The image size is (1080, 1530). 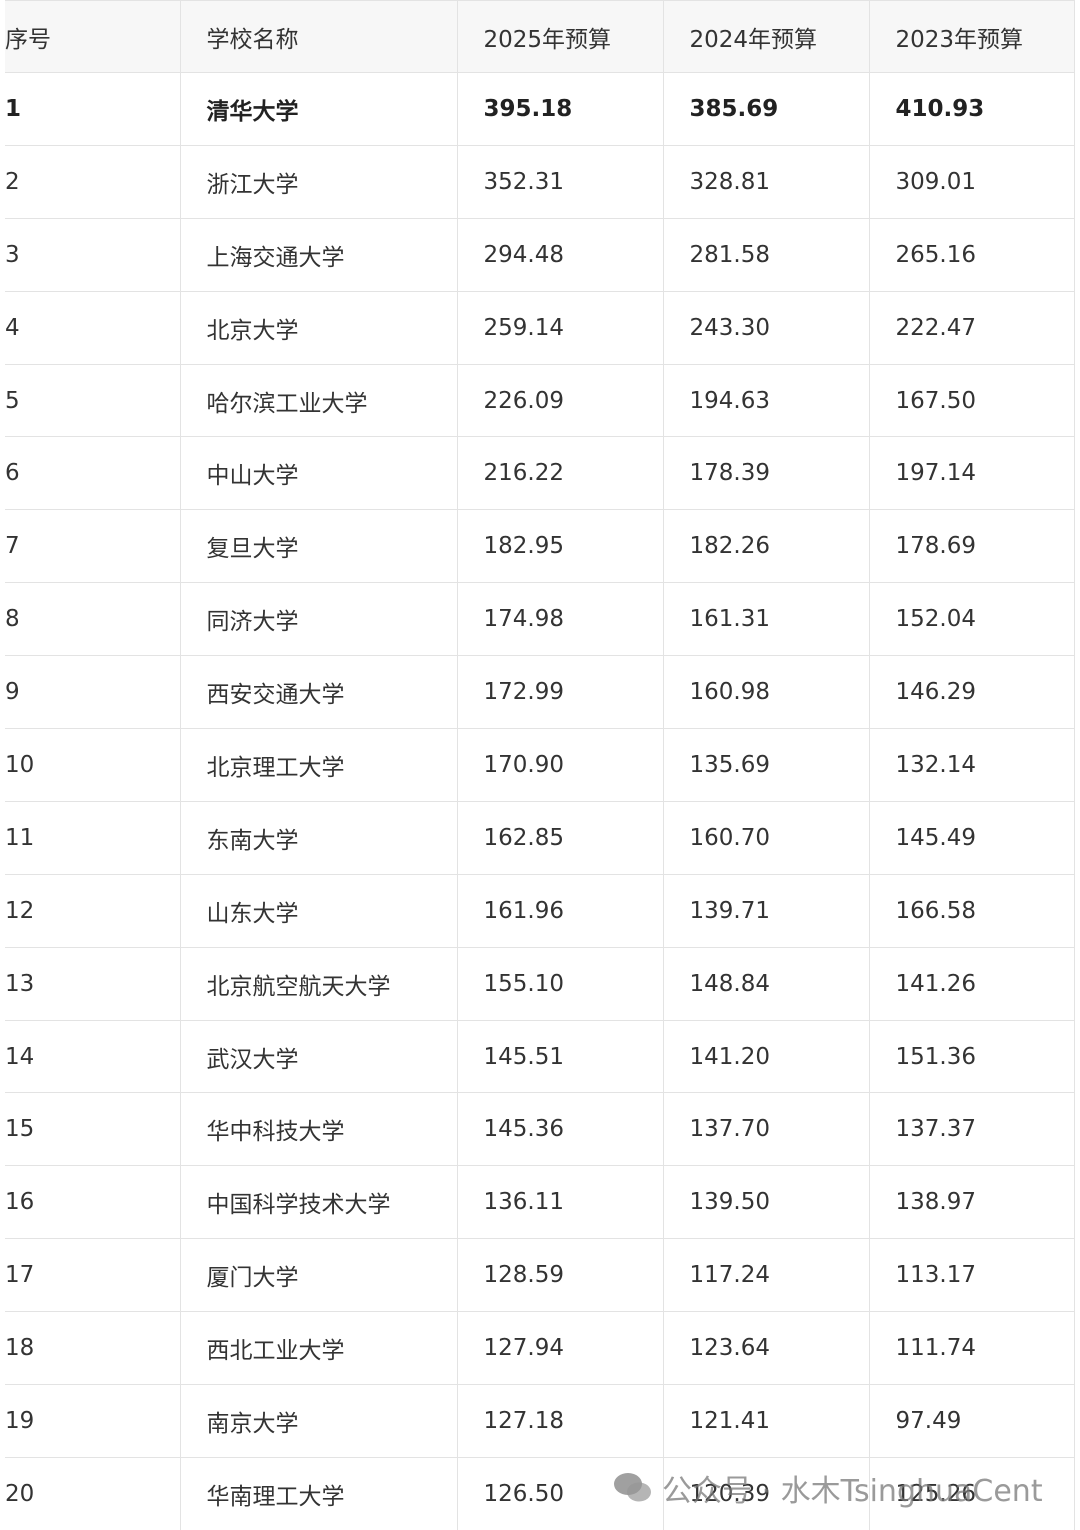 What do you see at coordinates (560, 1348) in the screenshot?
I see `table-cell: 127.94` at bounding box center [560, 1348].